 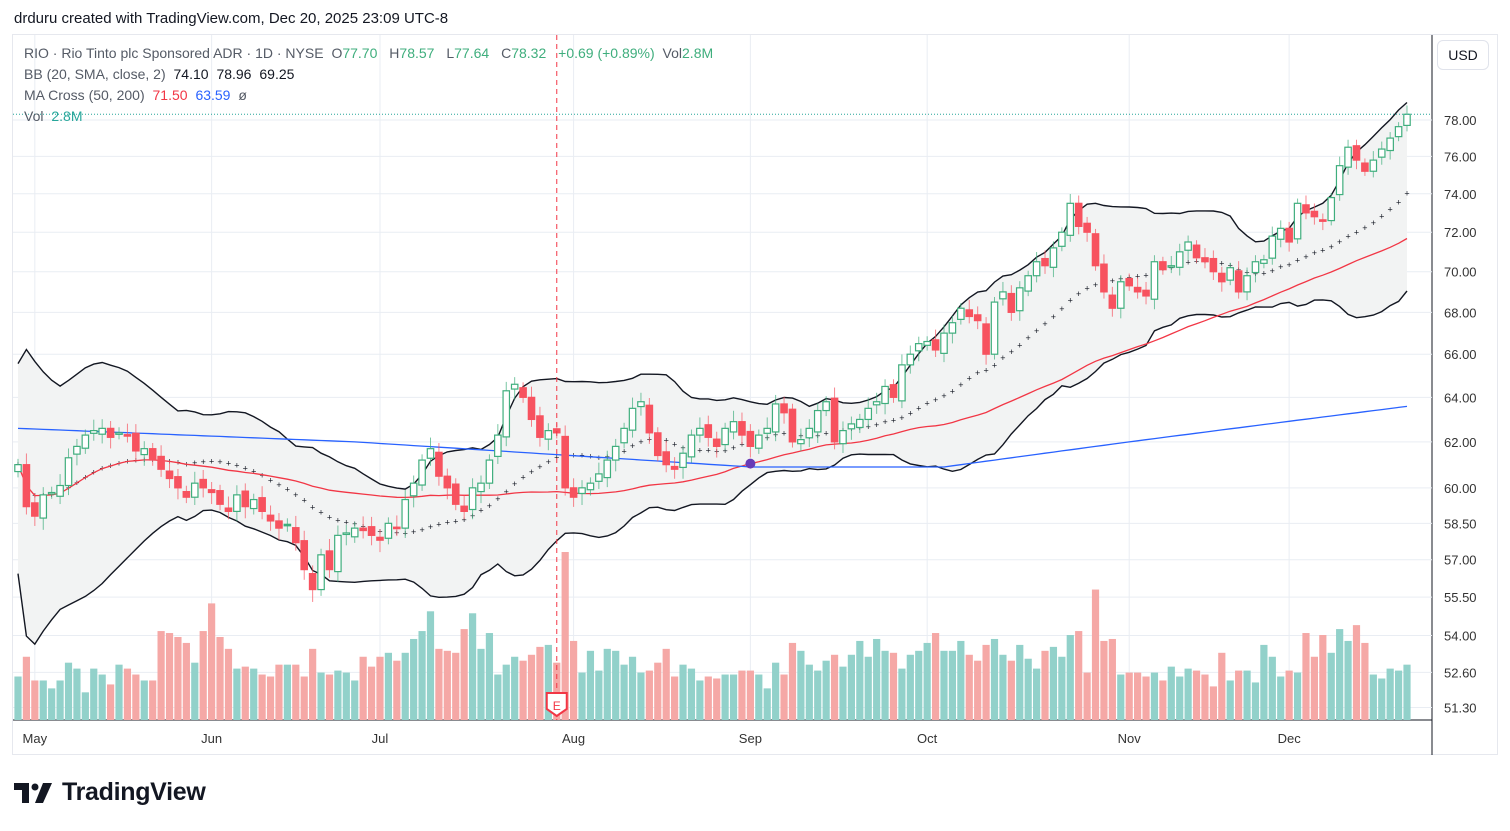 What do you see at coordinates (55, 116) in the screenshot?
I see `legend-vol-row: Vol 2.8M` at bounding box center [55, 116].